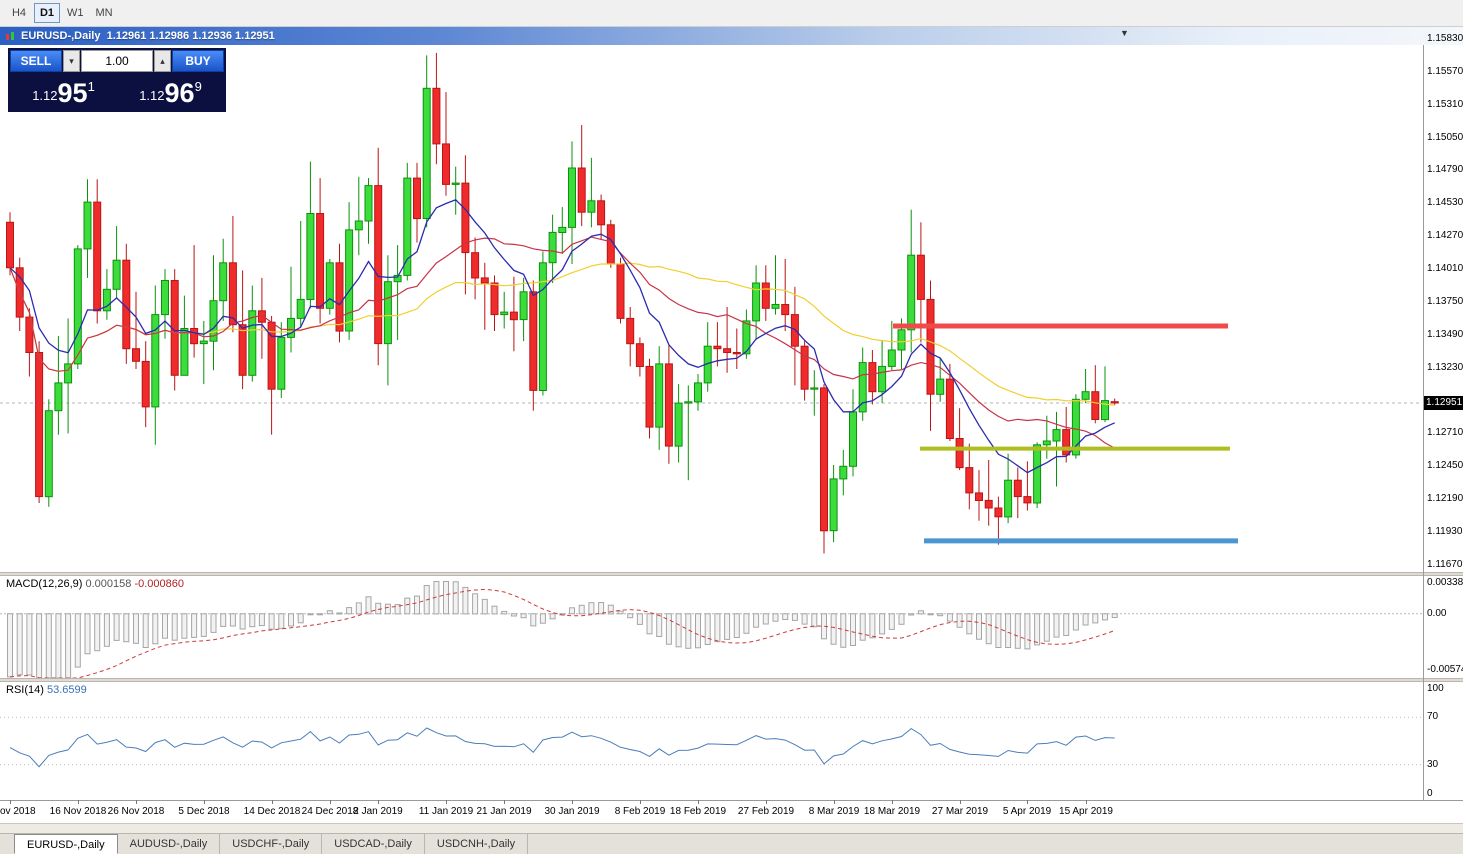 Image resolution: width=1463 pixels, height=854 pixels. What do you see at coordinates (117, 61) in the screenshot?
I see `volume-input` at bounding box center [117, 61].